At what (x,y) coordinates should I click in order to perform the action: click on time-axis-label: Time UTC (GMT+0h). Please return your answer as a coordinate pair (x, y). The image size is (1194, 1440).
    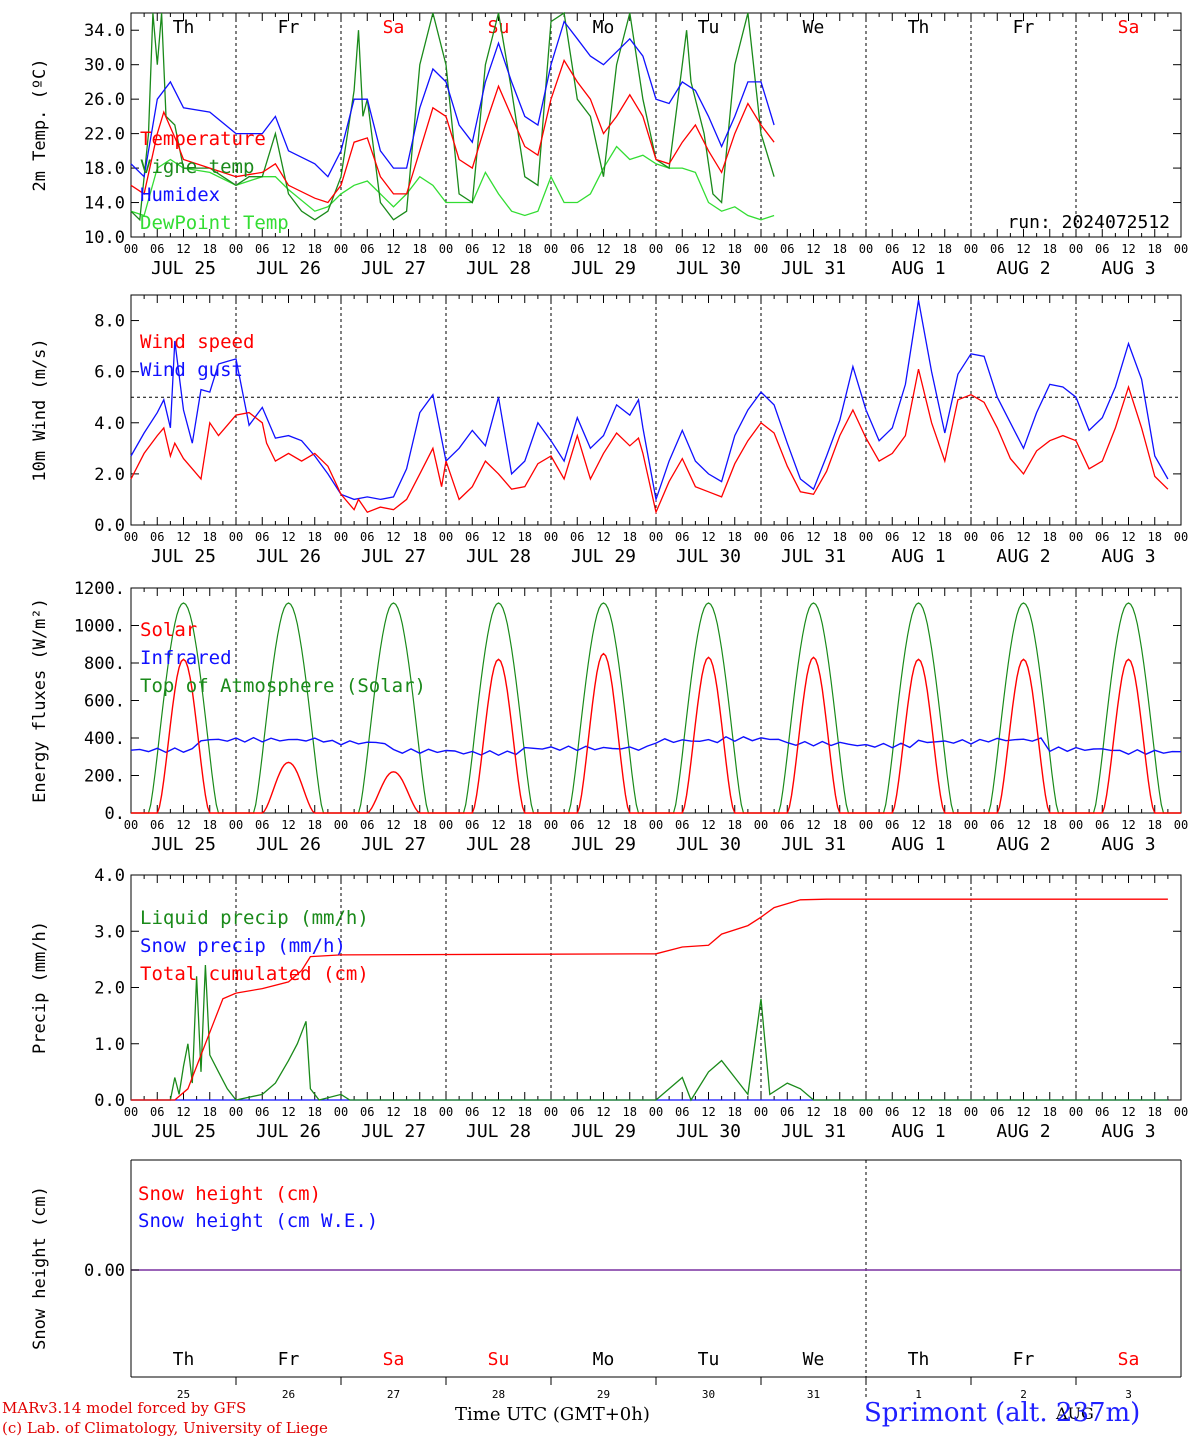
    Looking at the image, I should click on (552, 1414).